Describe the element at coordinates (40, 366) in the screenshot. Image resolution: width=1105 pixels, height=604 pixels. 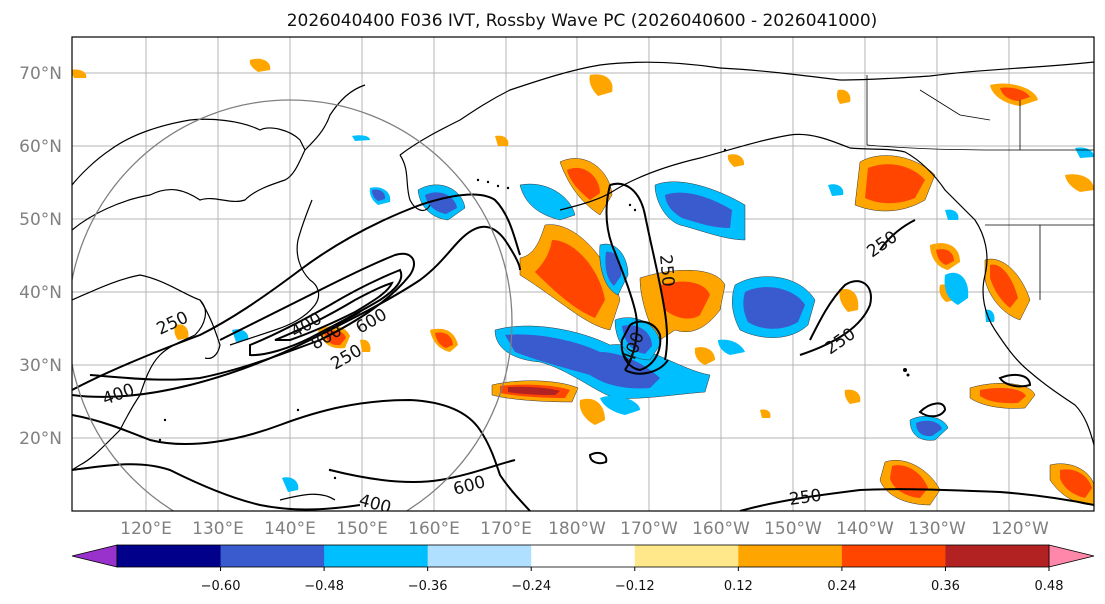
I see `lat-label: 30°N` at that location.